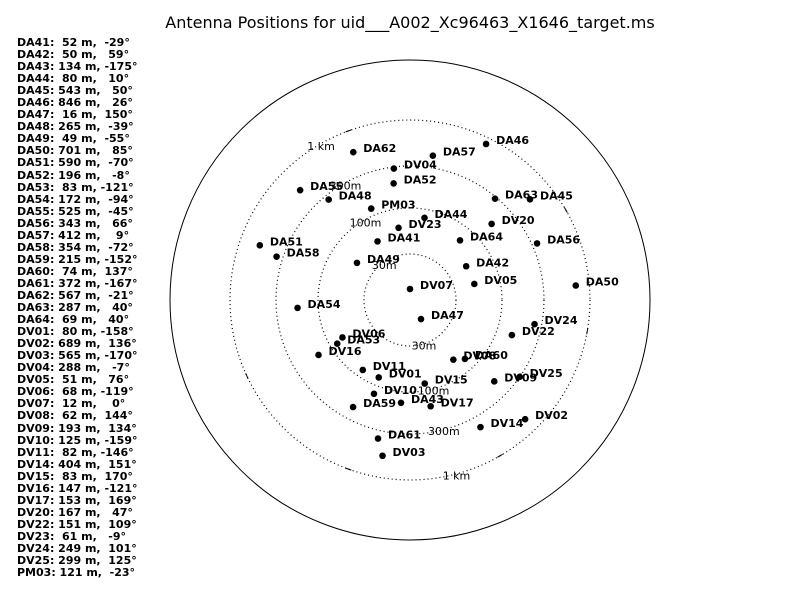 This screenshot has width=800, height=600. I want to click on antenna-label: DA50, so click(602, 281).